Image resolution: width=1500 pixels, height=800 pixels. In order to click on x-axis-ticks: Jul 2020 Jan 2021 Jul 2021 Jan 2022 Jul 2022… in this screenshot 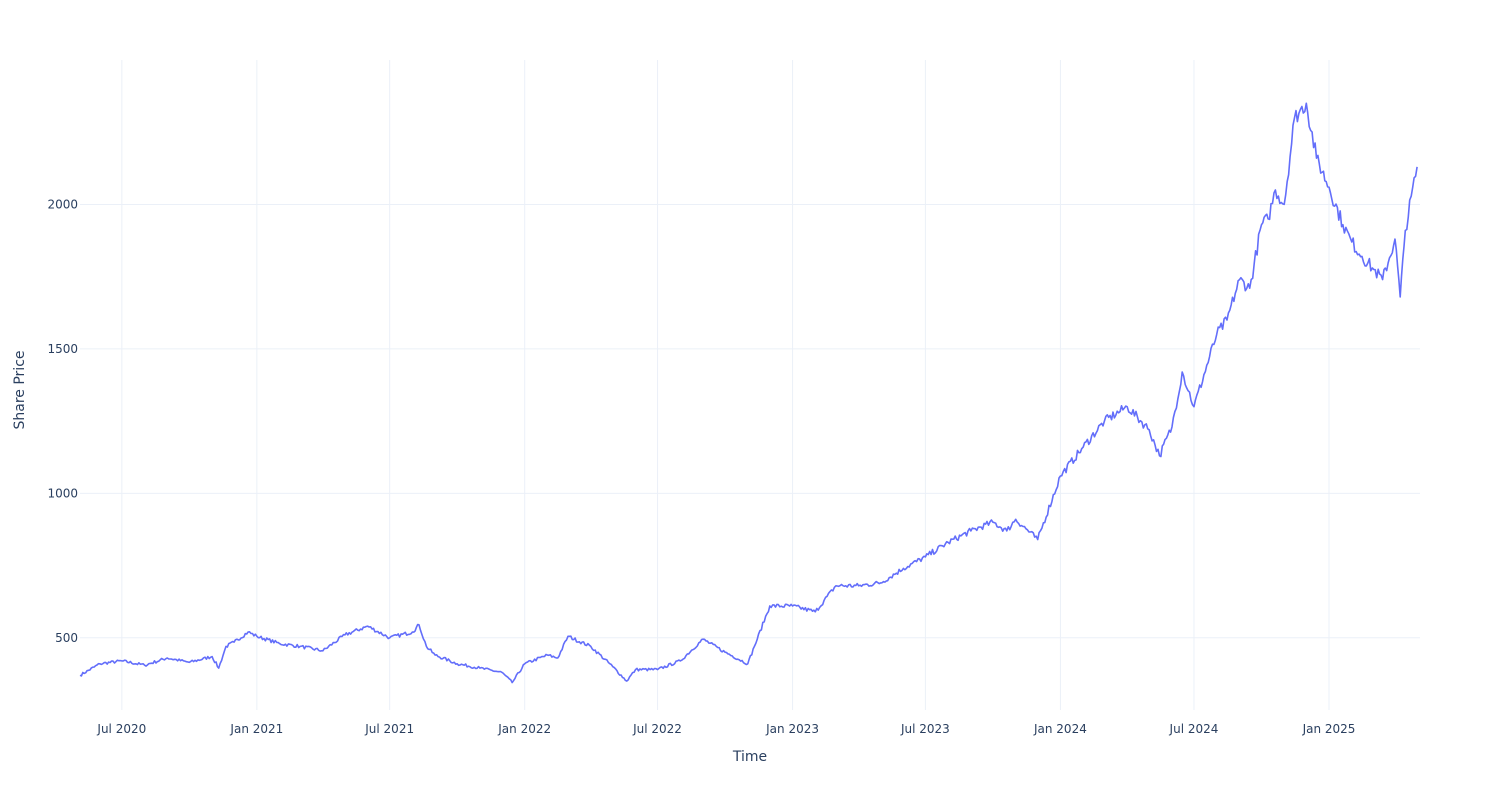, I will do `click(725, 729)`.